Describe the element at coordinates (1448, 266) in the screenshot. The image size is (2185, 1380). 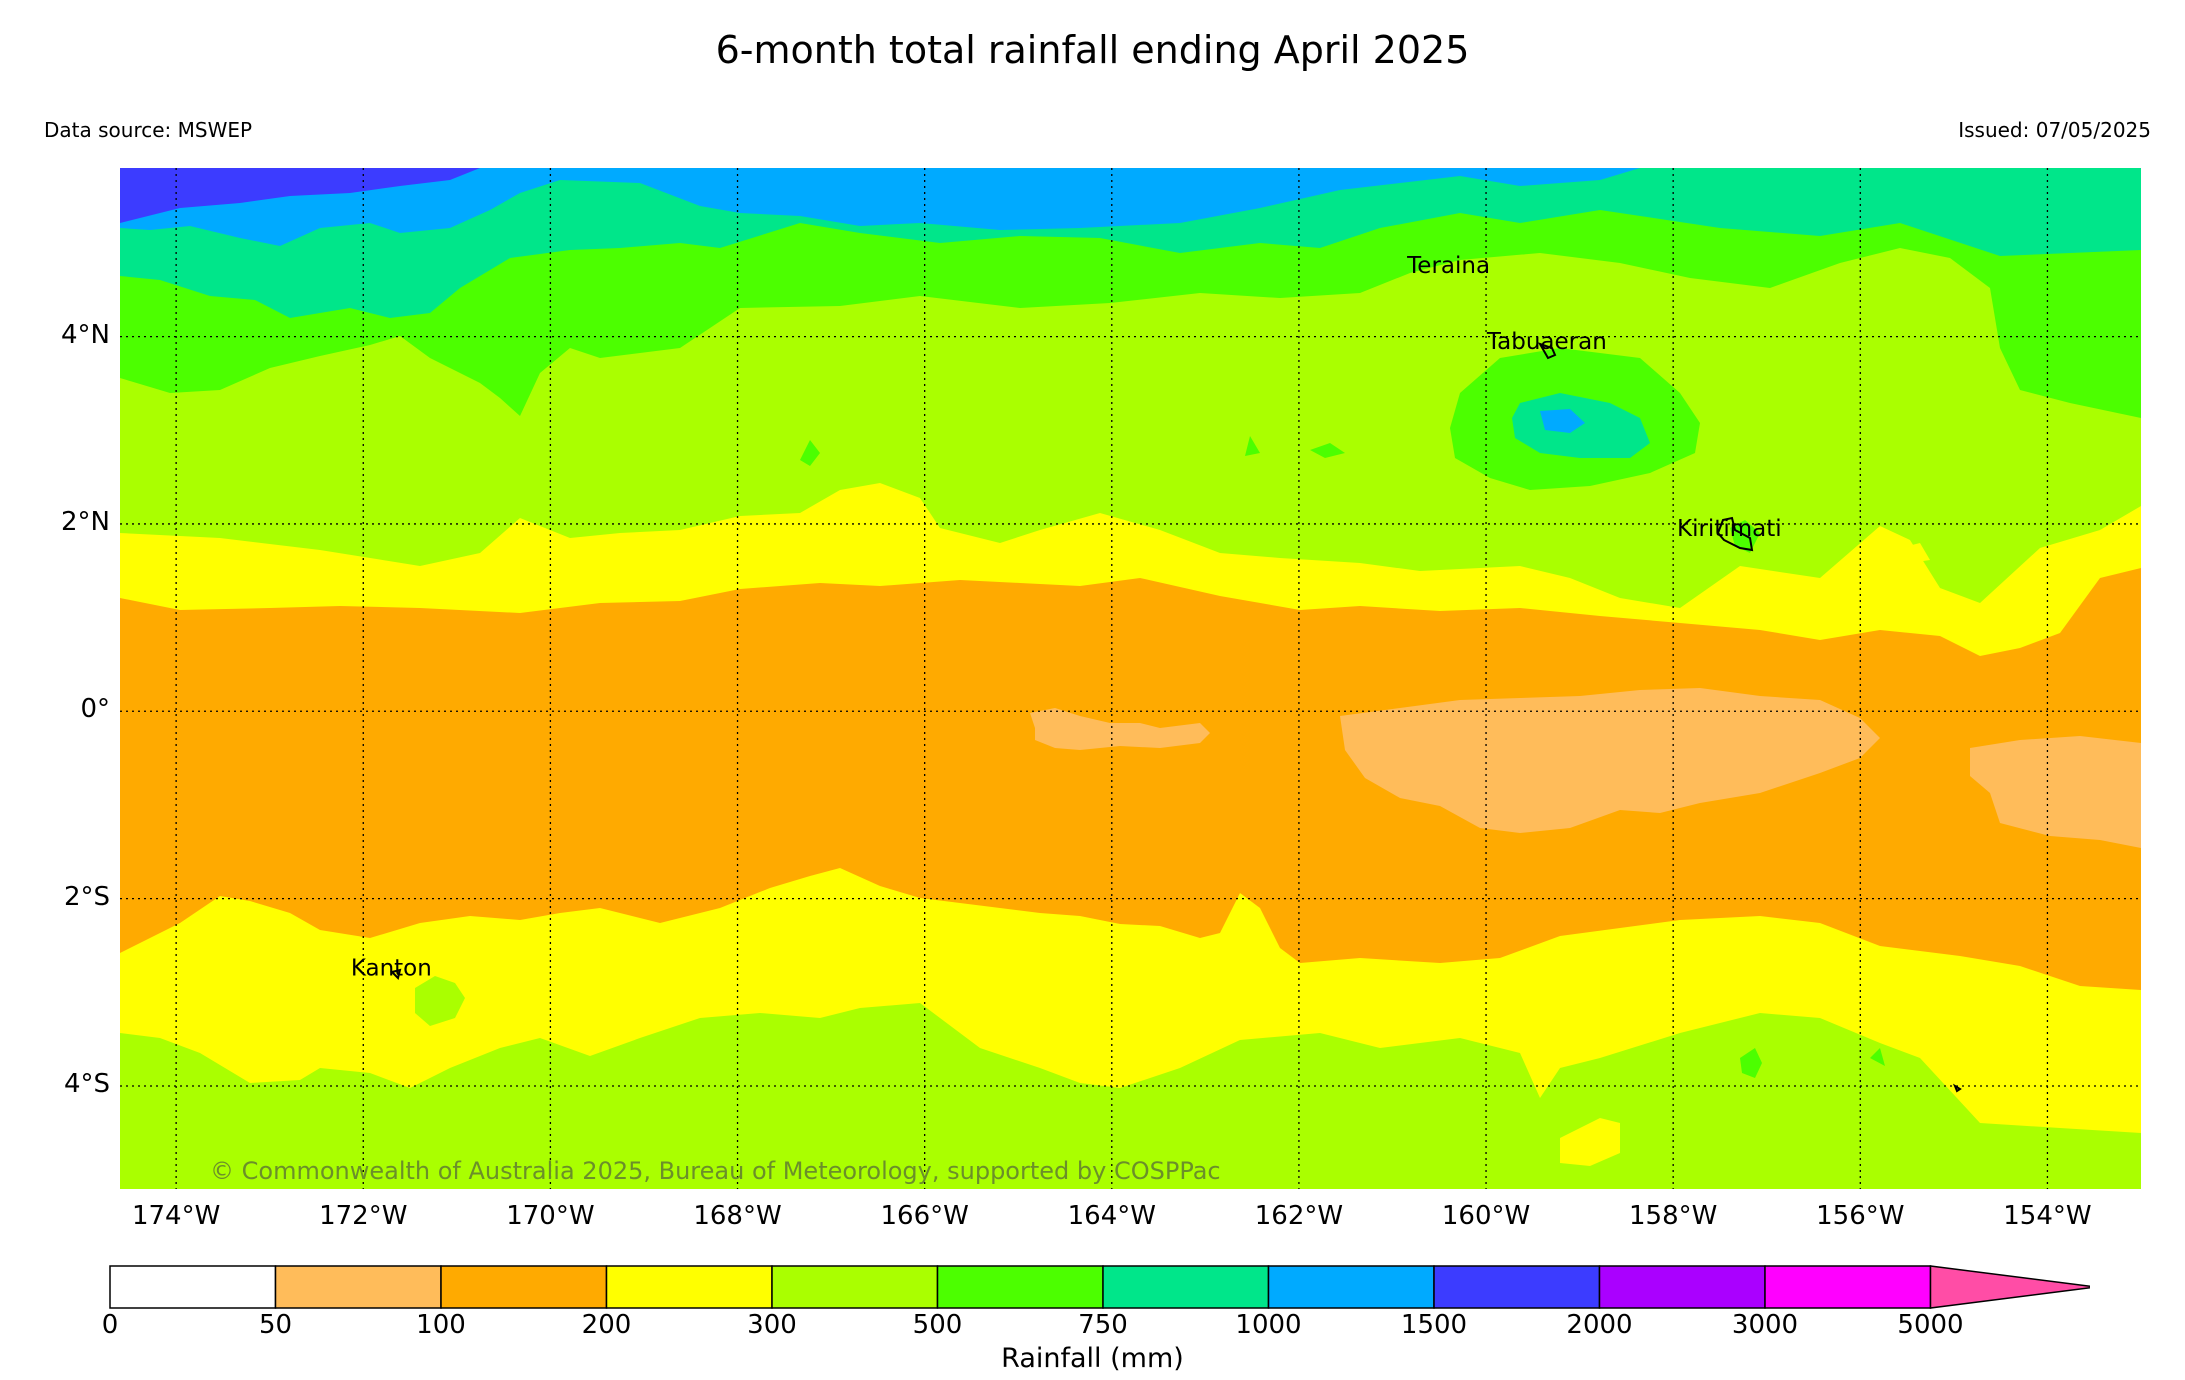
I see `place-label-teraina: Teraina` at that location.